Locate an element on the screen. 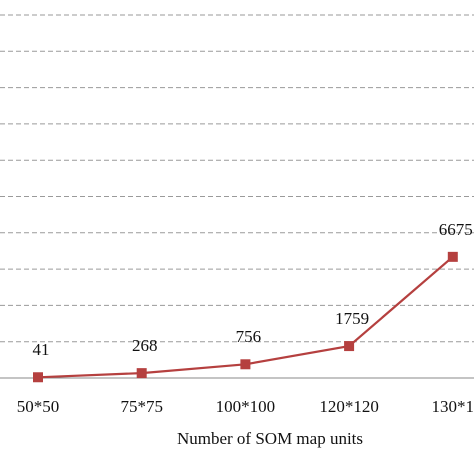 The image size is (474, 474). x-tick-label: 75*75 is located at coordinates (141, 406).